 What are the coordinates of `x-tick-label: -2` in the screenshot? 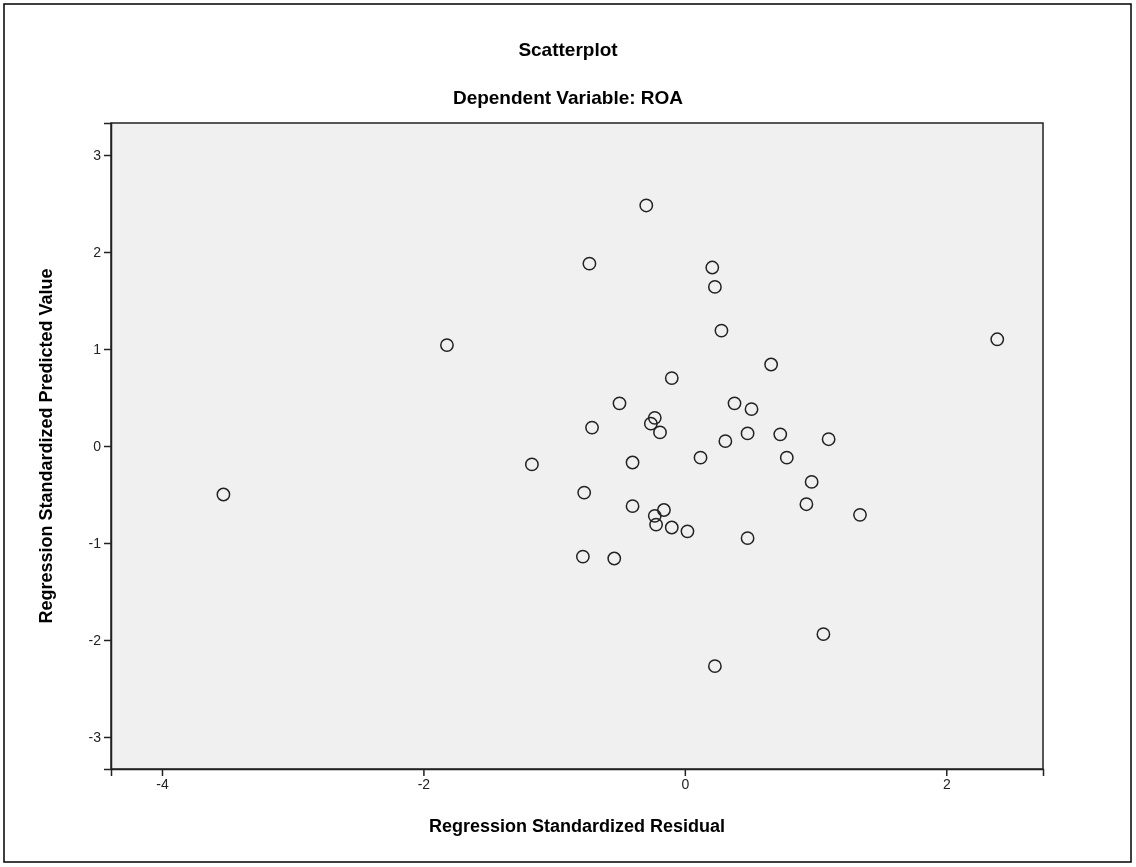 It's located at (424, 783).